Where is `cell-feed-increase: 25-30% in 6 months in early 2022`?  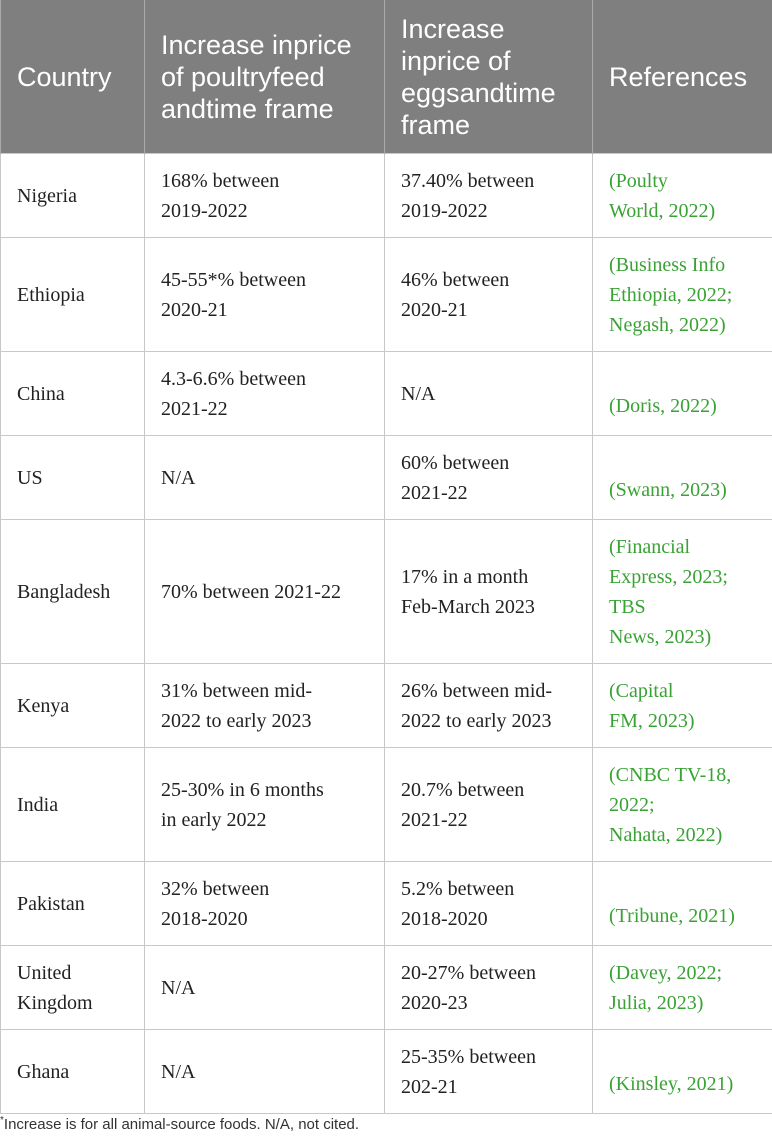
cell-feed-increase: 25-30% in 6 months in early 2022 is located at coordinates (264, 804).